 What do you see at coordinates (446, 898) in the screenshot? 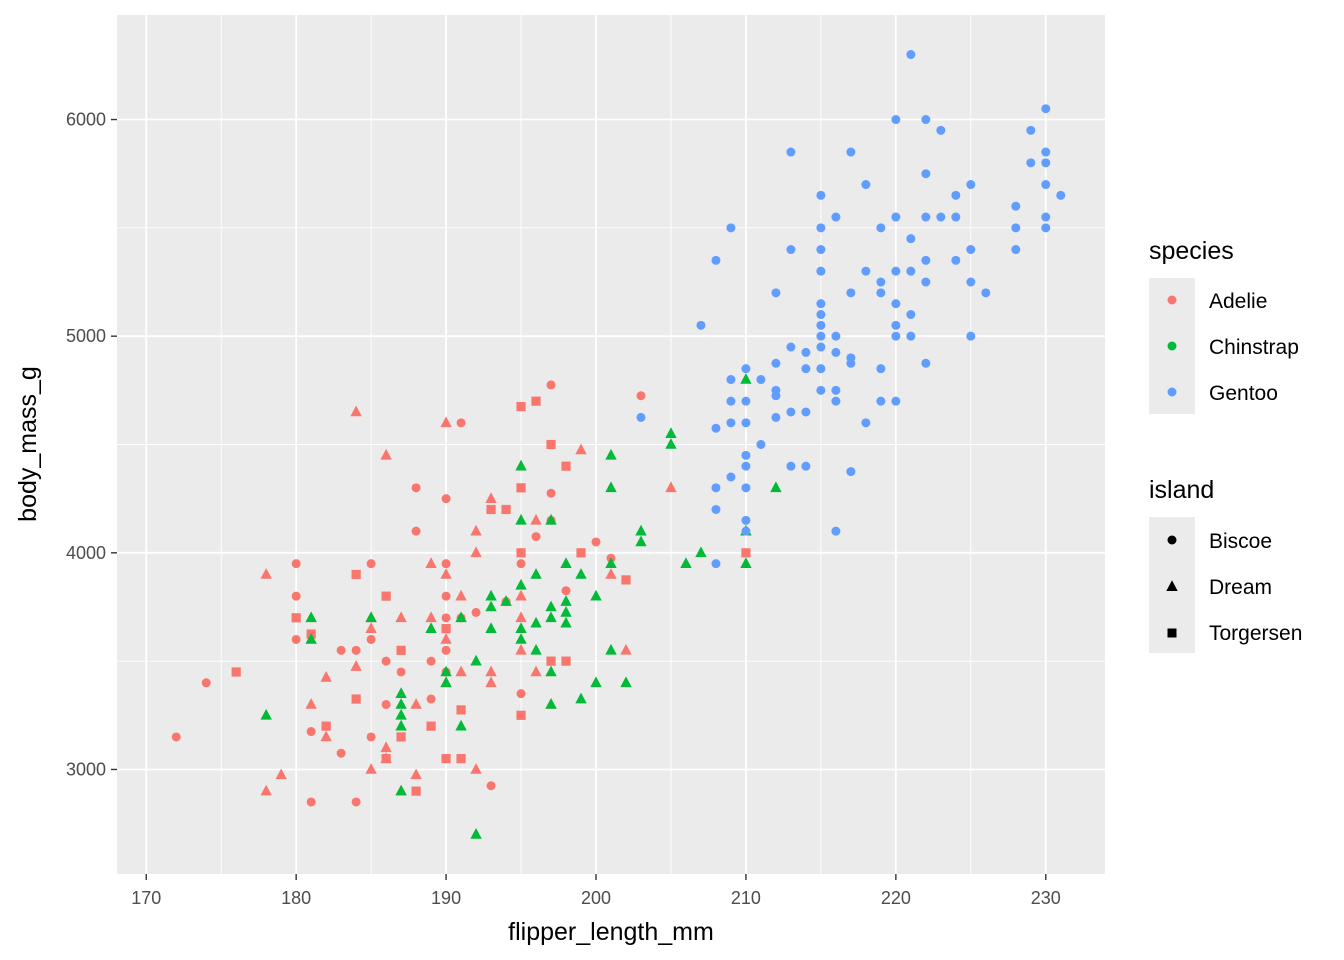
I see `x-tick-label: 190` at bounding box center [446, 898].